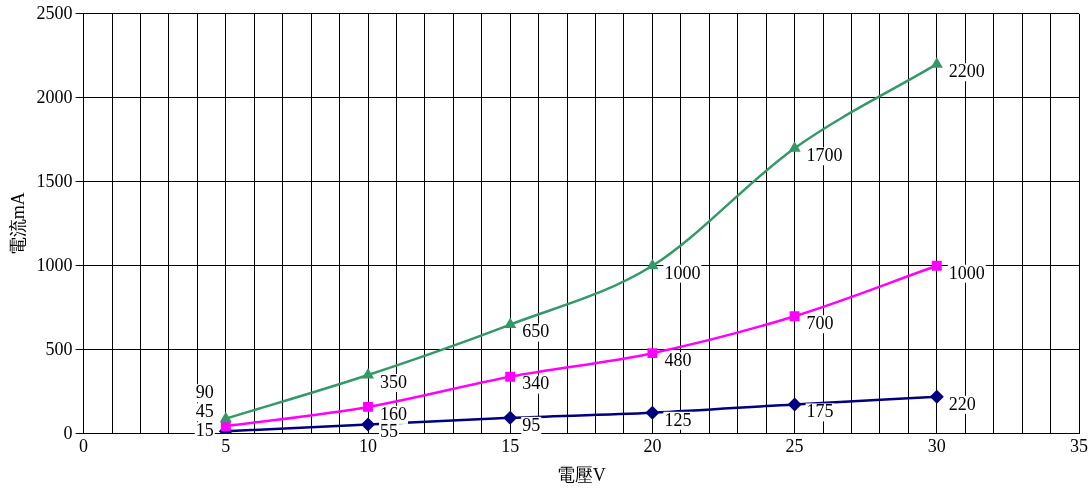 The image size is (1091, 491). Describe the element at coordinates (652, 446) in the screenshot. I see `x-tick-label: 20` at that location.